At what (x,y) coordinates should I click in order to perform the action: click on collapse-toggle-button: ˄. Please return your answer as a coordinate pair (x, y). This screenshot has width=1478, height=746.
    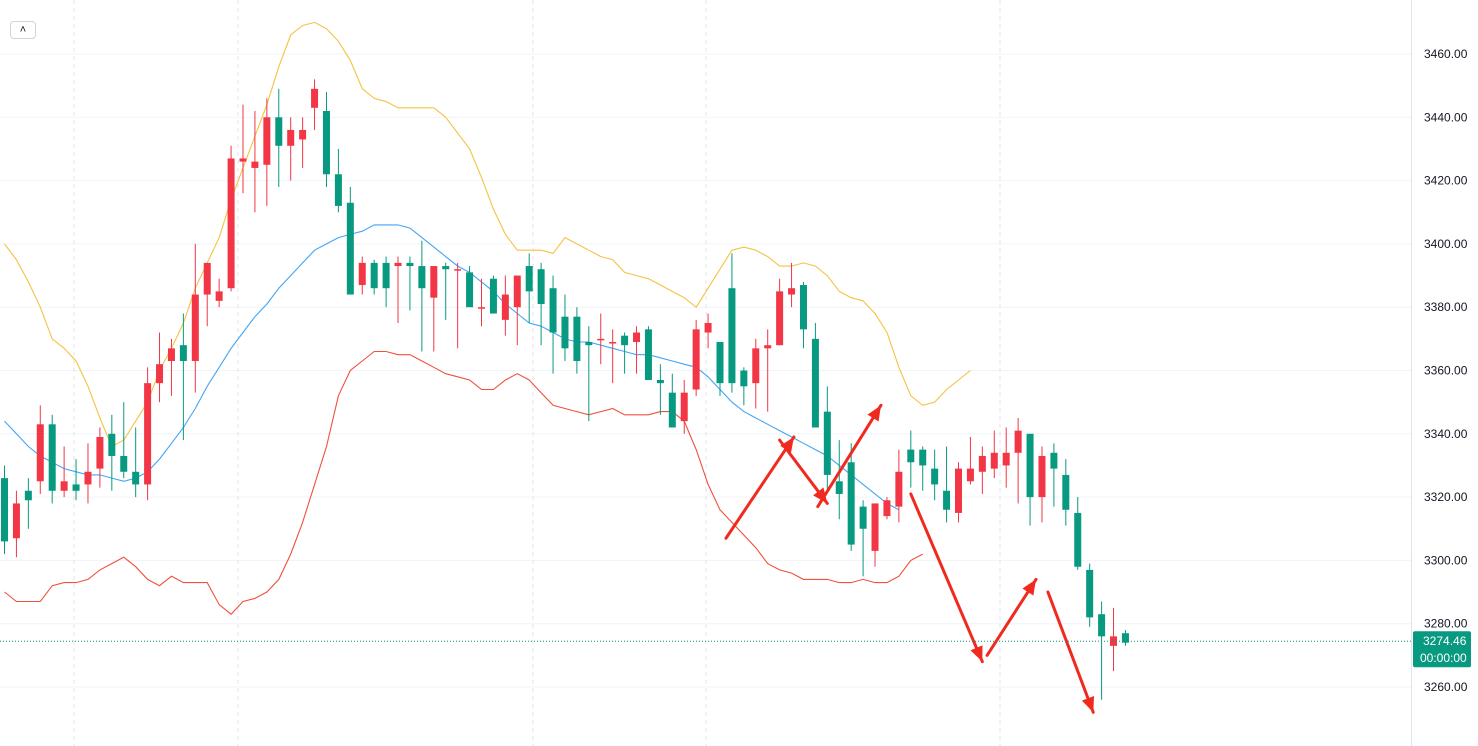
    Looking at the image, I should click on (23, 30).